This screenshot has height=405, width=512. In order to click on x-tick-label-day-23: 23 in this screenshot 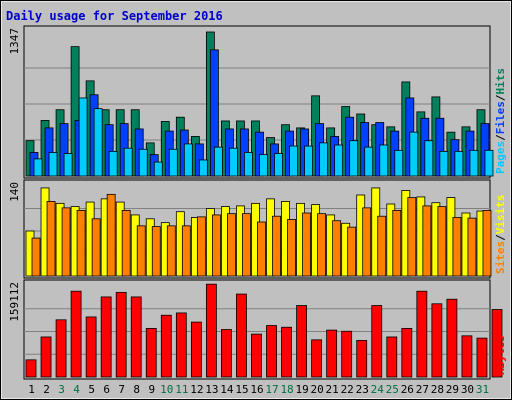, I will do `click(362, 389)`.